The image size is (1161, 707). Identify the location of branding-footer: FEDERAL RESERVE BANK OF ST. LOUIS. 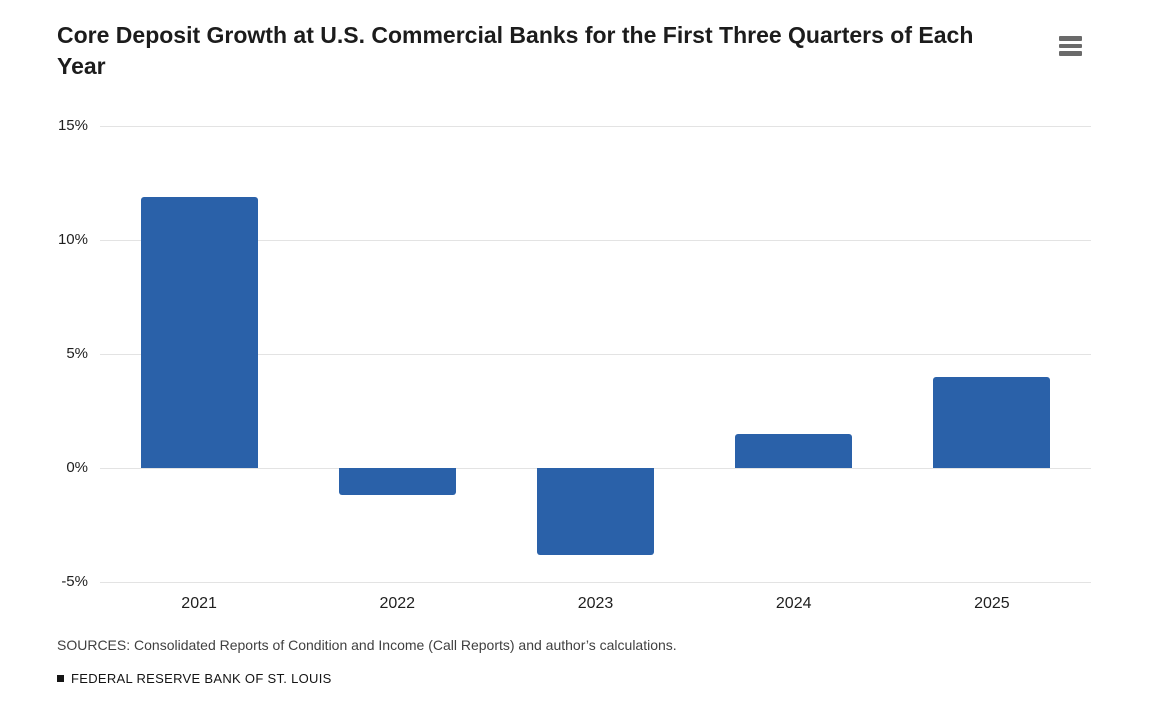
(194, 678).